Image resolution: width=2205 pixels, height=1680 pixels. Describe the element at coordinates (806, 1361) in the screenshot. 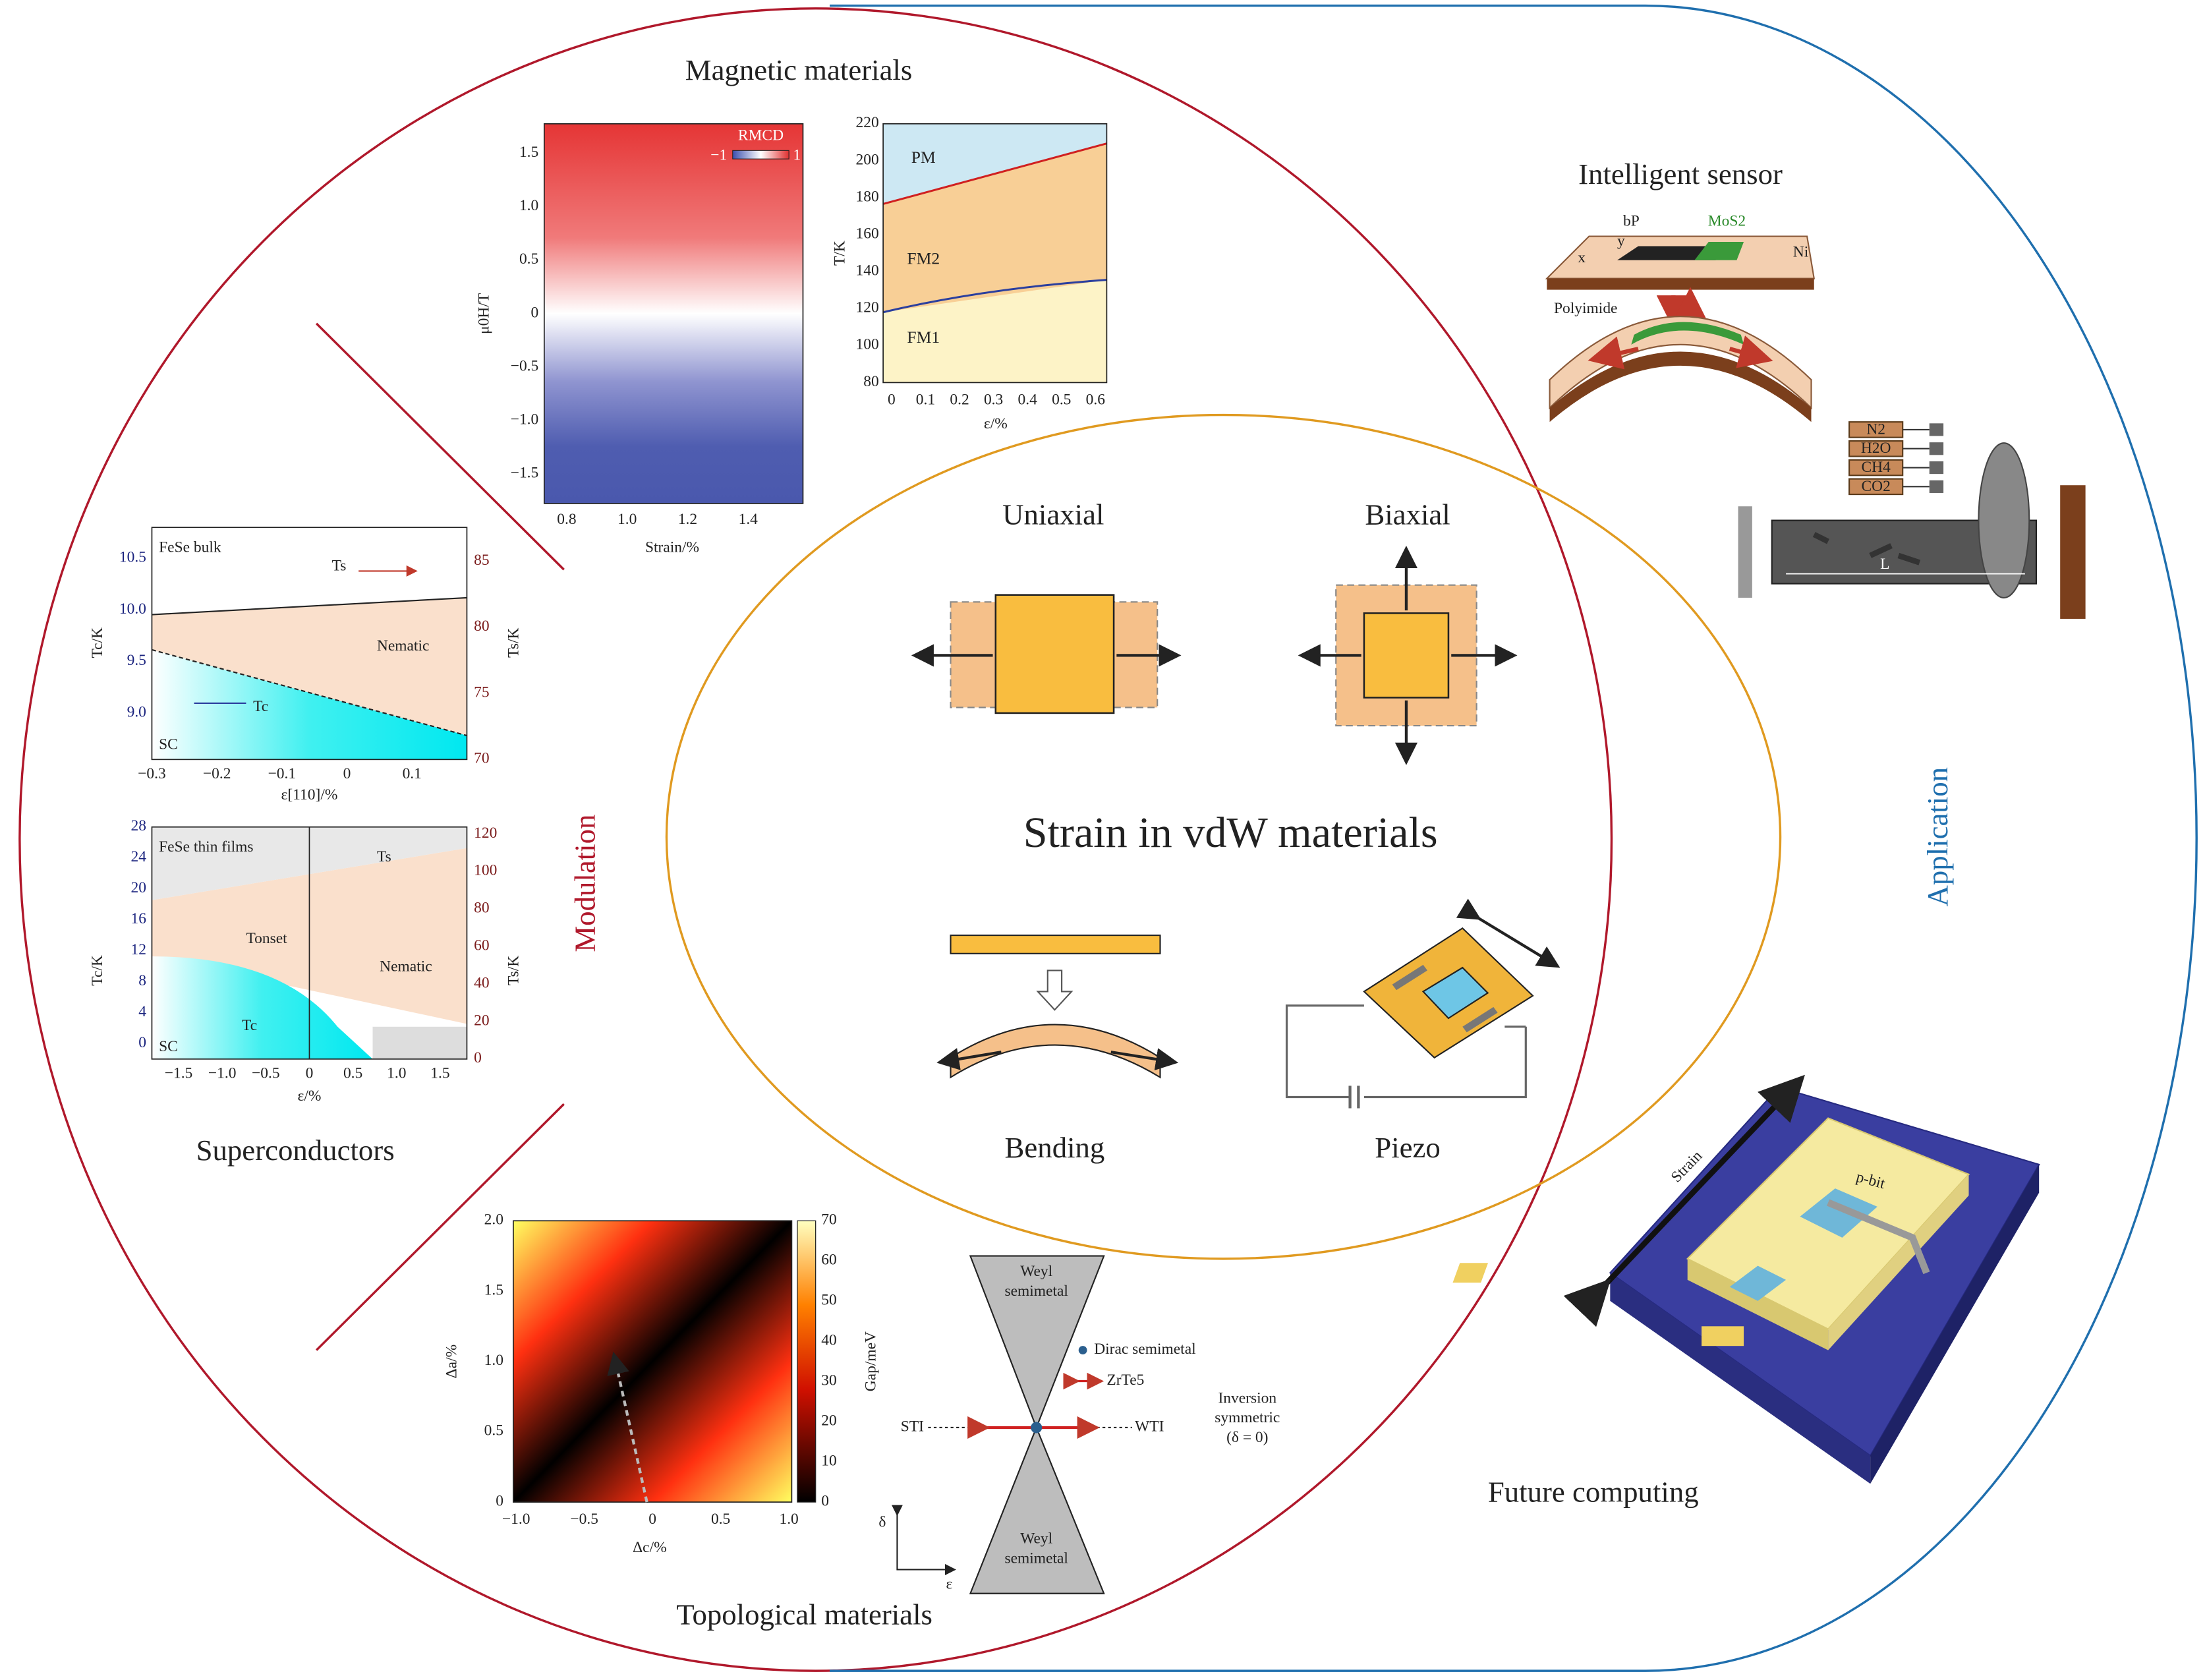

I see `gap-colorbar` at that location.